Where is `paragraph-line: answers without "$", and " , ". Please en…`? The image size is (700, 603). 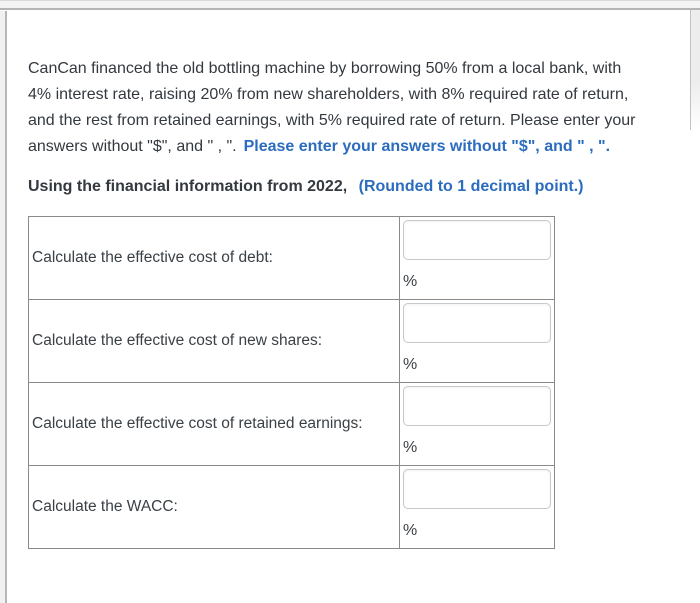 paragraph-line: answers without "$", and " , ". Please en… is located at coordinates (354, 147).